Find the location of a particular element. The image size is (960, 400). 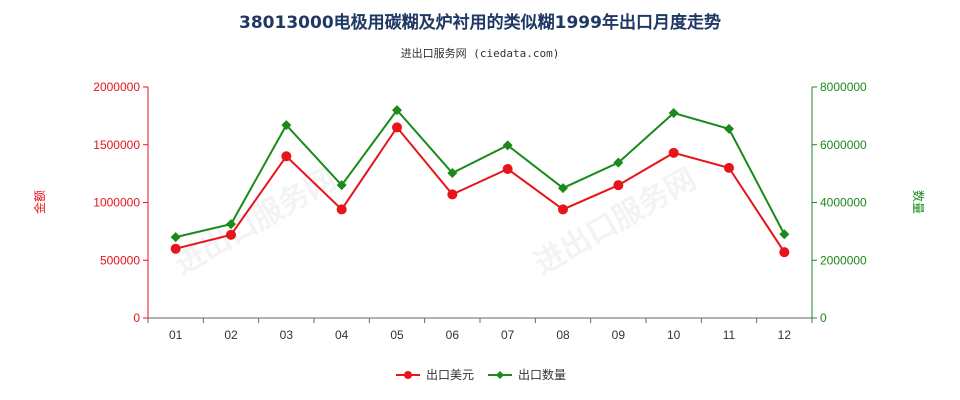

x-tick-label: 02 is located at coordinates (231, 335).